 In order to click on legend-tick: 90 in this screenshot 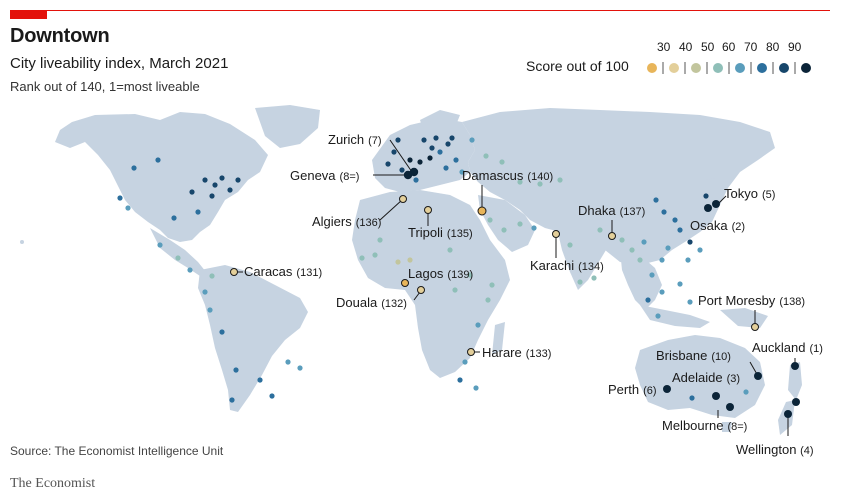, I will do `click(795, 47)`.